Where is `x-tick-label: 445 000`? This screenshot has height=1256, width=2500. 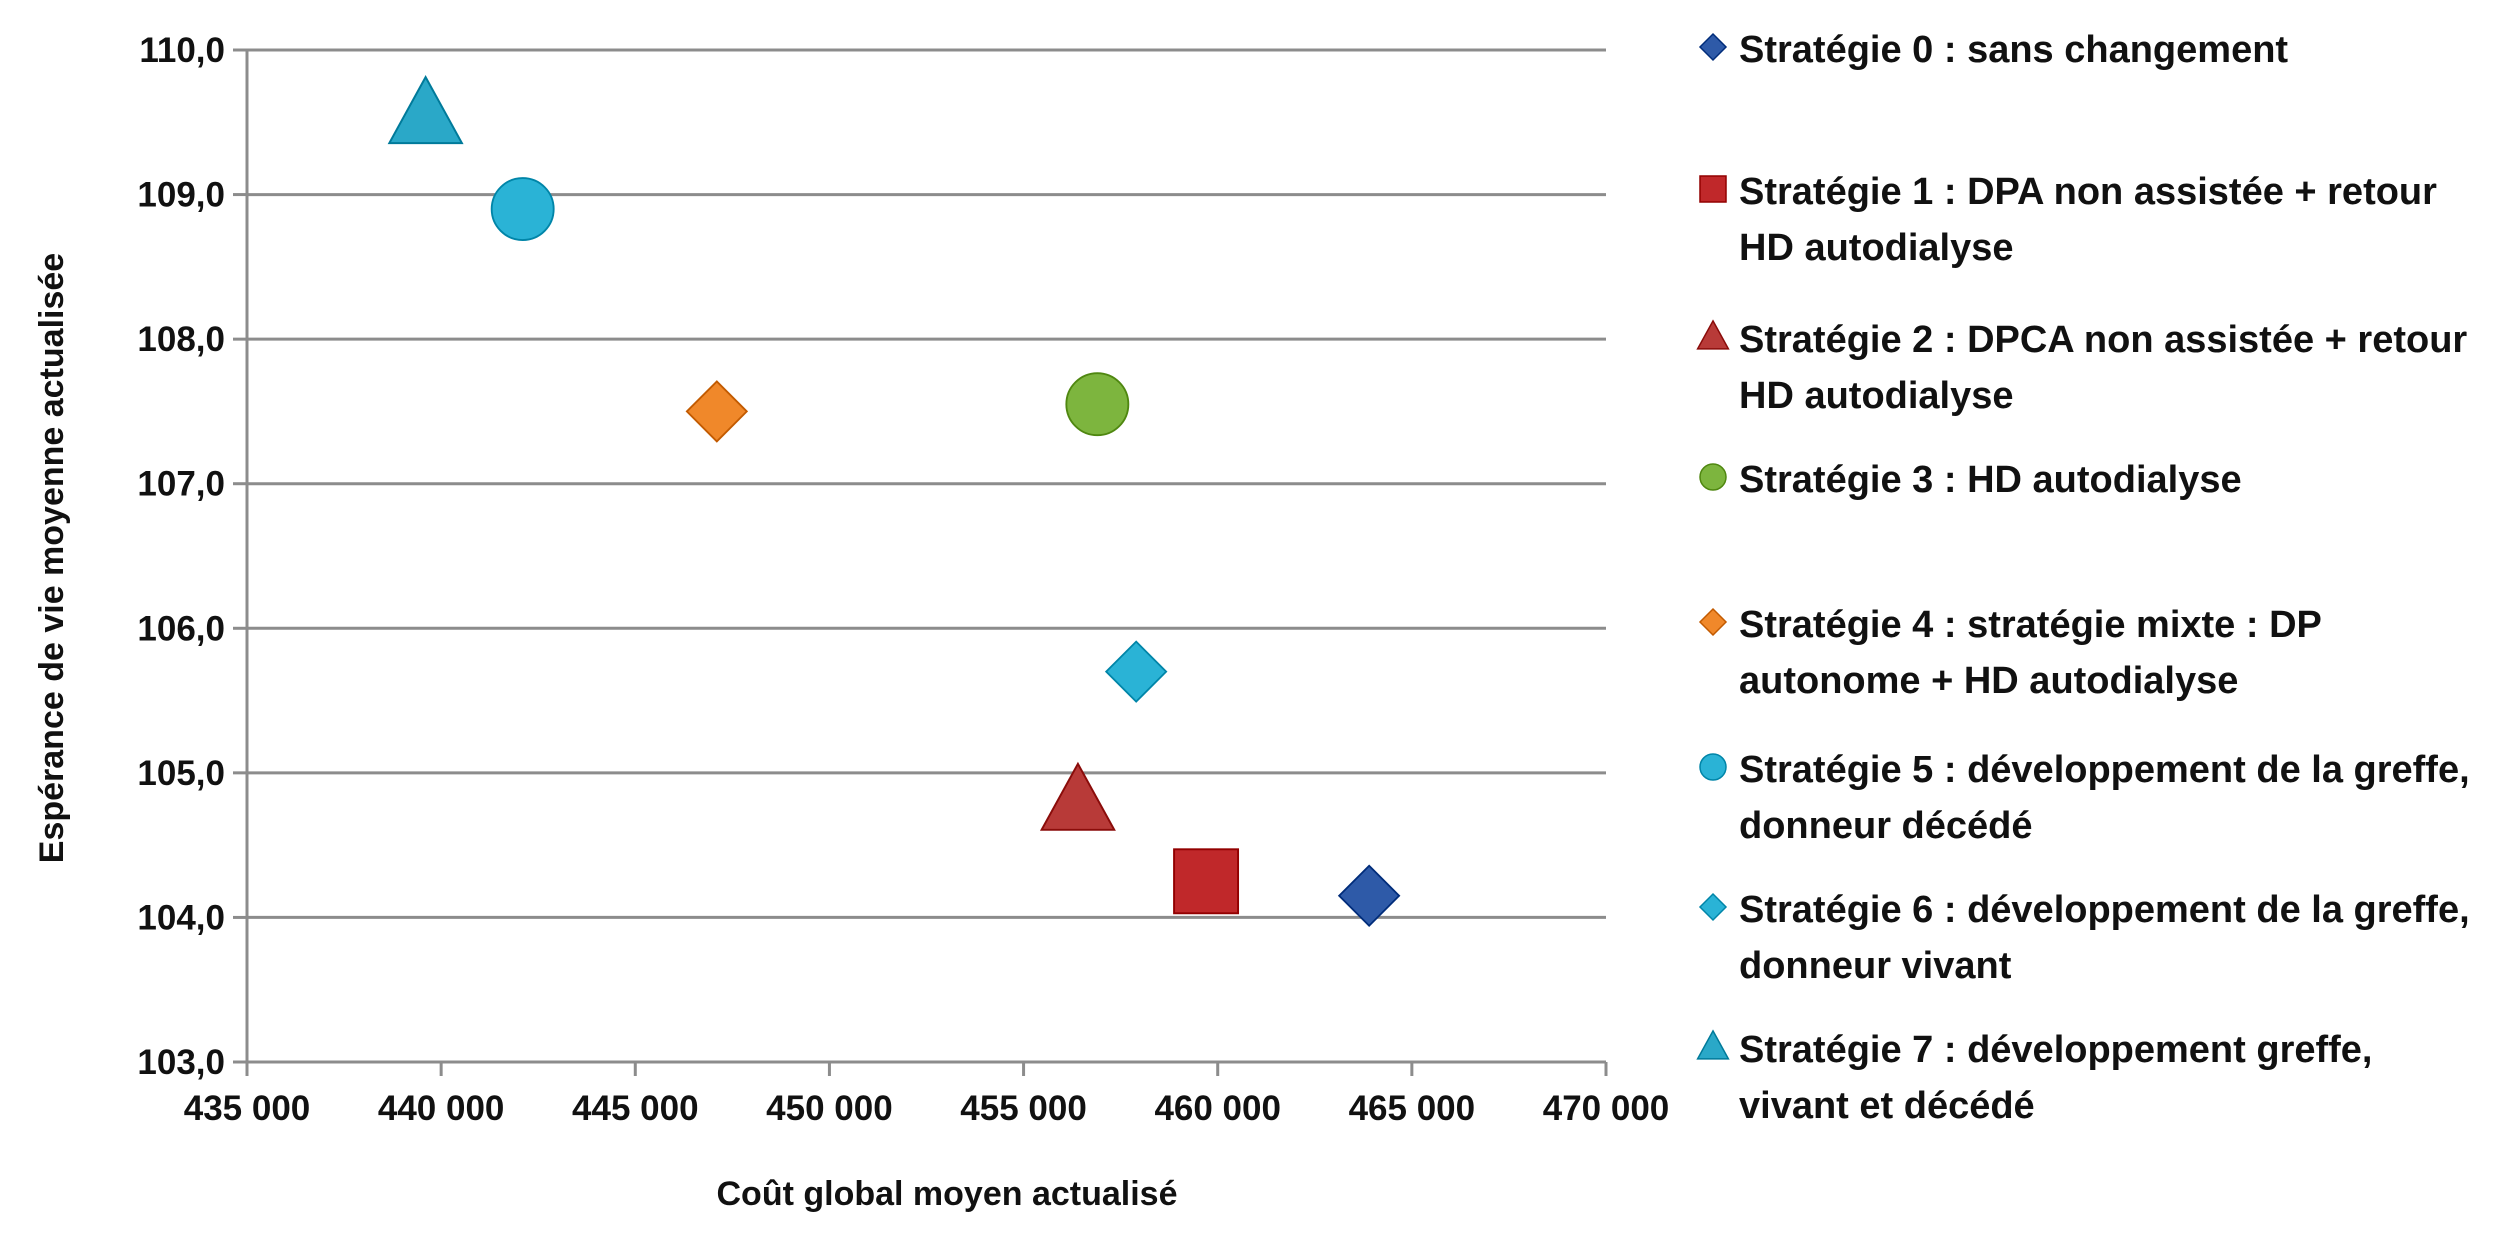
x-tick-label: 445 000 is located at coordinates (635, 1108).